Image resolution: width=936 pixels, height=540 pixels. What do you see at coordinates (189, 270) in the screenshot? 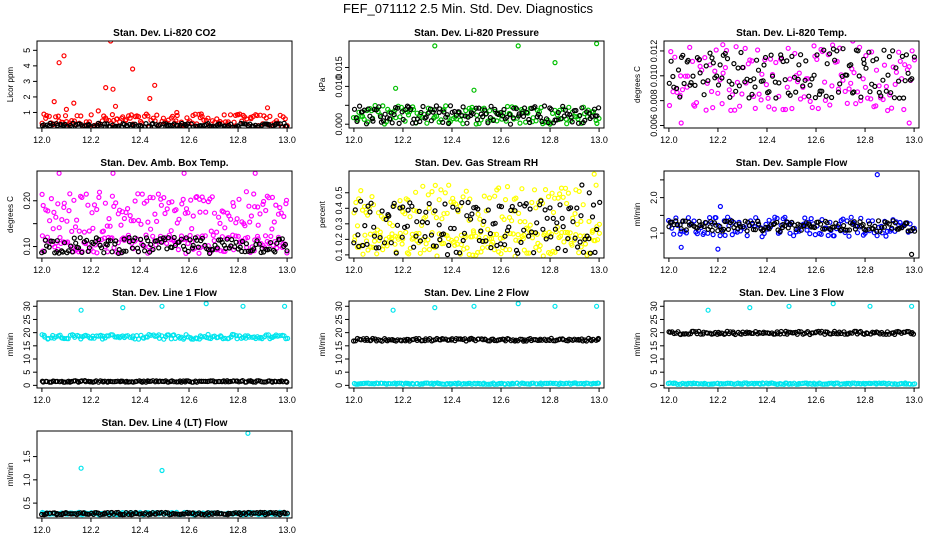
I see `x-tick-label: 12.6` at bounding box center [189, 270].